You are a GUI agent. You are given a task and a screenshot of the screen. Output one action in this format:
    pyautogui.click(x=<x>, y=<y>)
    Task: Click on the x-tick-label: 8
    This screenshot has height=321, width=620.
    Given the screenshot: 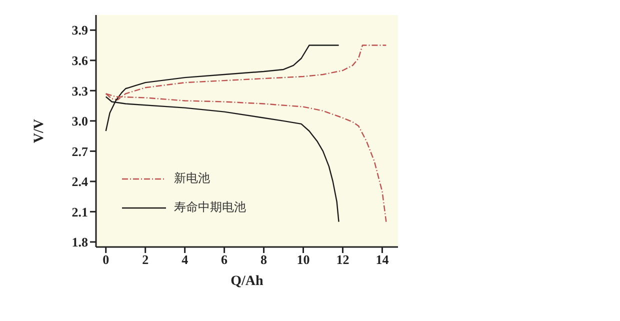 What is the action you would take?
    pyautogui.click(x=264, y=260)
    